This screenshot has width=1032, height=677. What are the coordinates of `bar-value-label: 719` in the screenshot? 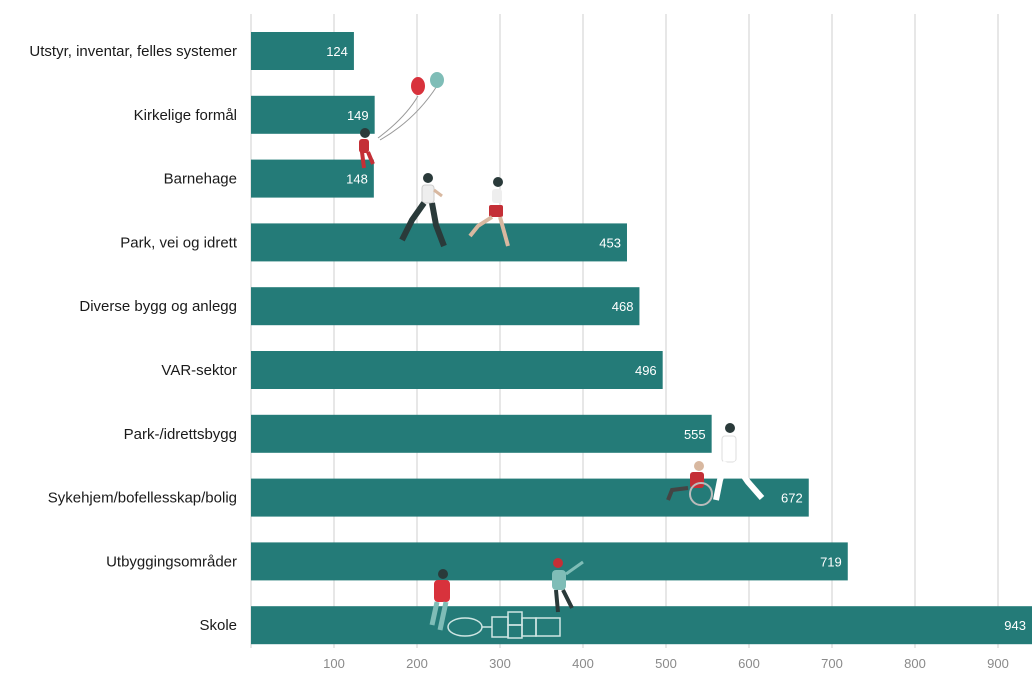 It's located at (831, 561).